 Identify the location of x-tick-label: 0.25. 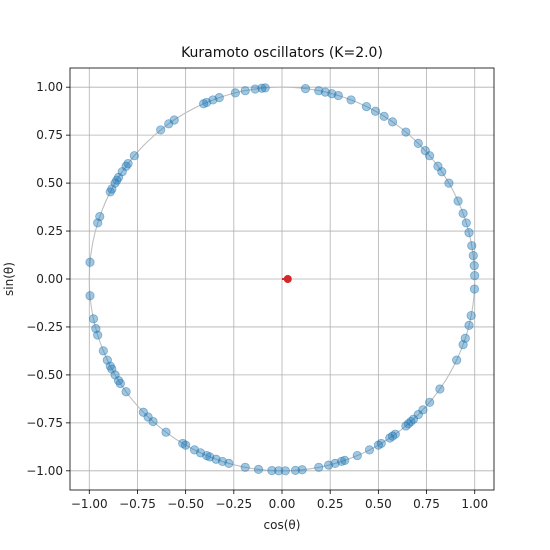
(330, 504).